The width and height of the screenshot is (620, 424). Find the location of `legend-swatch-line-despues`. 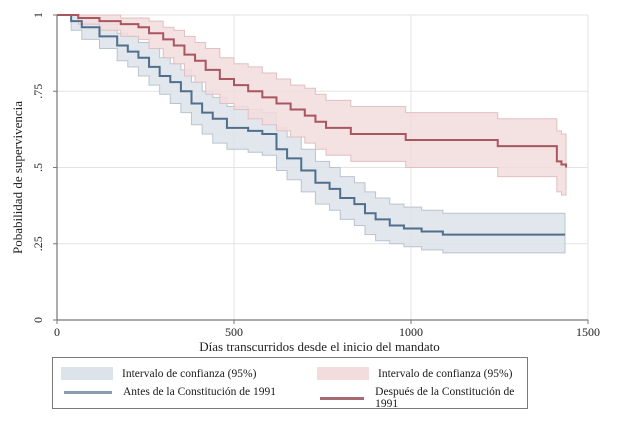

legend-swatch-line-despues is located at coordinates (342, 398).